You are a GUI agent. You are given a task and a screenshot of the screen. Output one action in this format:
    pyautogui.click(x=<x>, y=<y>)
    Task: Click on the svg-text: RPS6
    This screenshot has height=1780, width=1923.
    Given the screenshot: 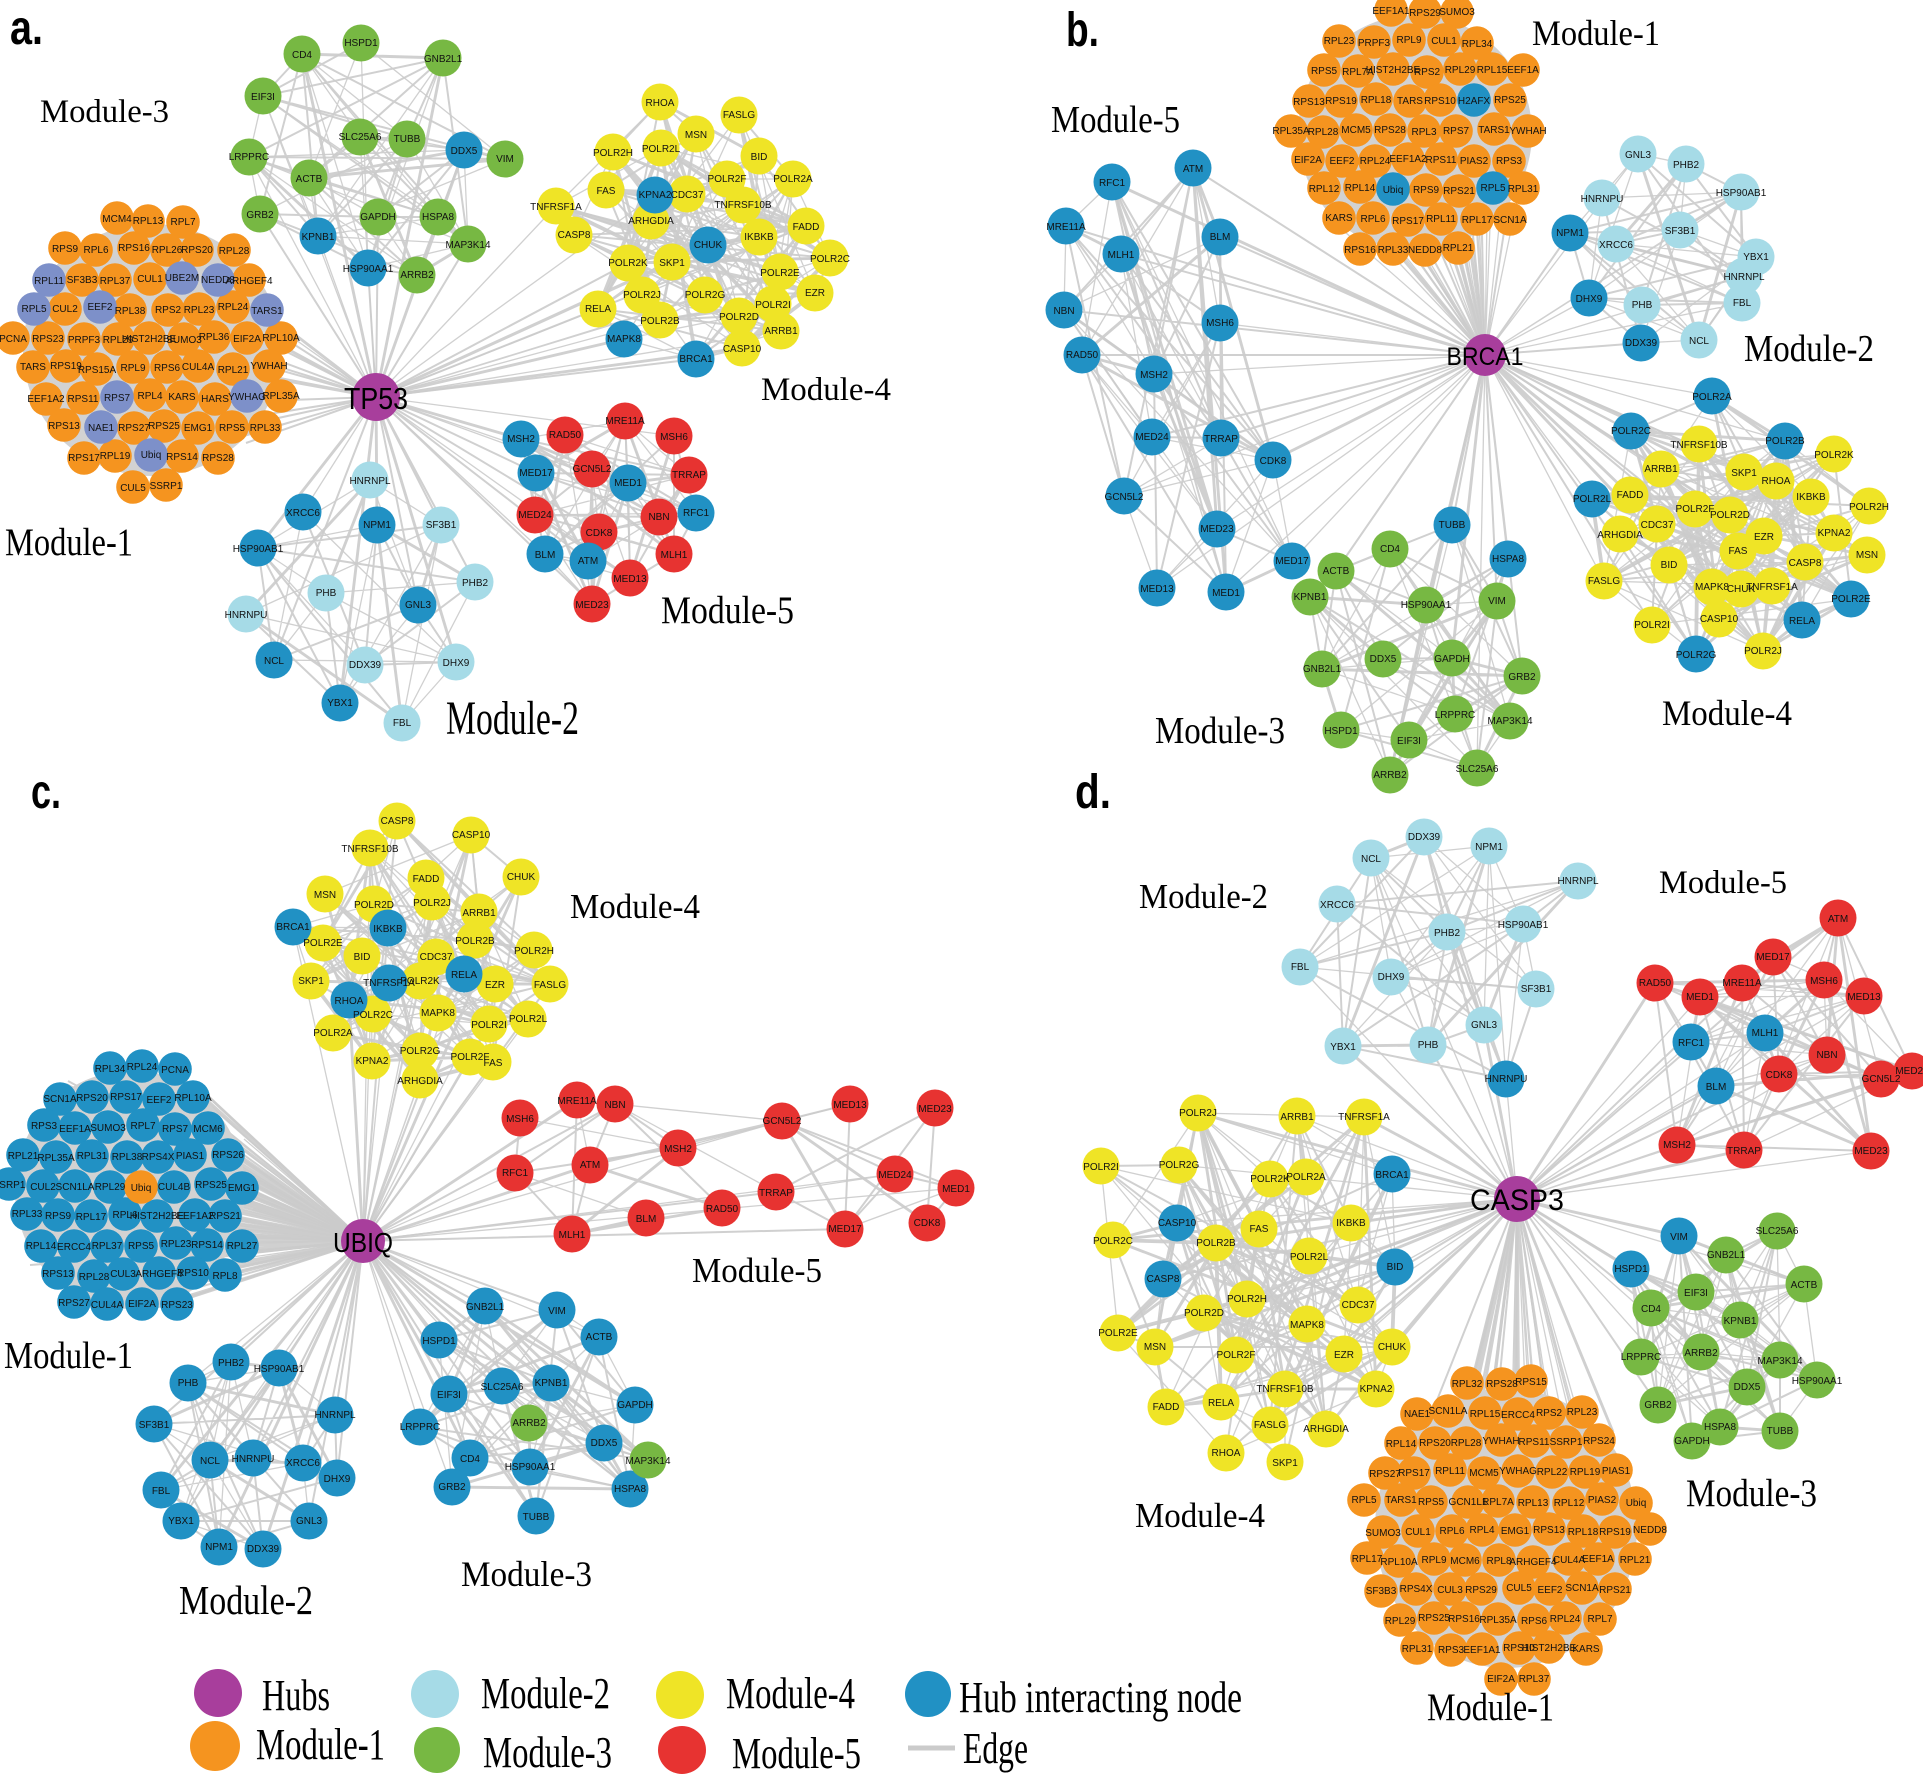 What is the action you would take?
    pyautogui.click(x=1534, y=1621)
    